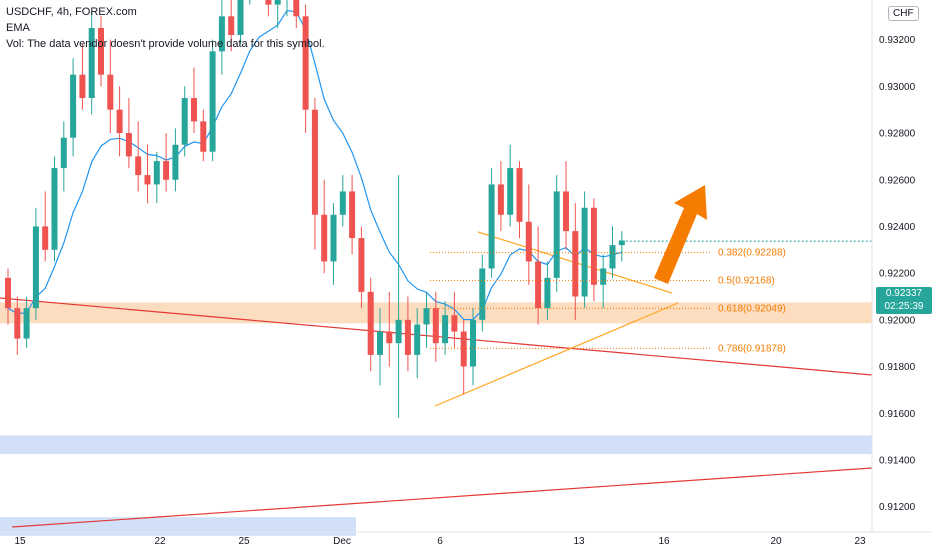 This screenshot has width=932, height=555. Describe the element at coordinates (579, 541) in the screenshot. I see `time-tick-label: 13` at that location.